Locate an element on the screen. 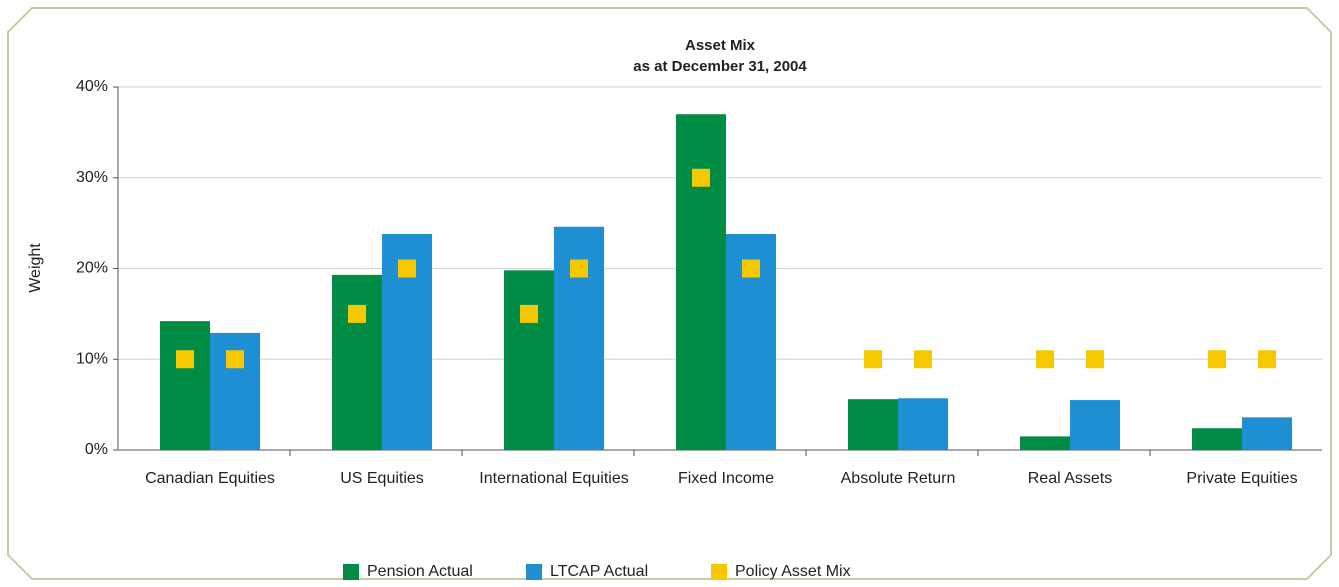 The image size is (1339, 587). y-tick-label: 30% is located at coordinates (92, 177).